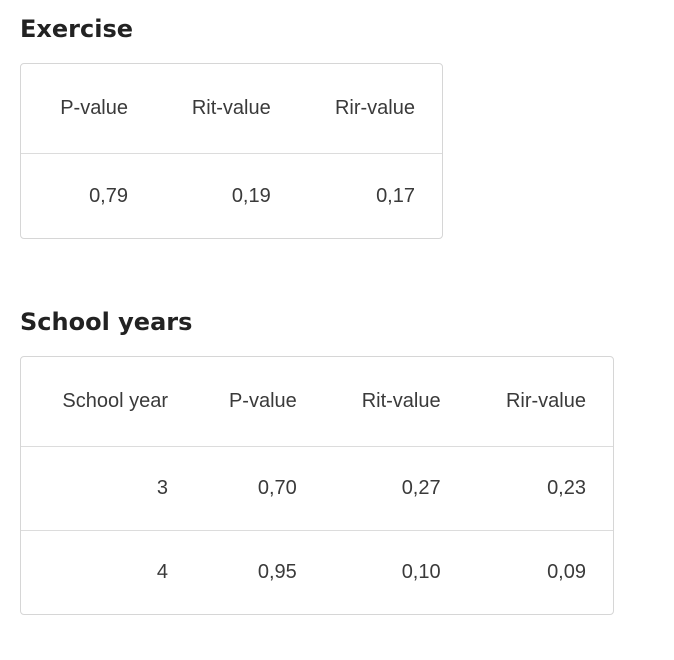 The height and width of the screenshot is (660, 674). What do you see at coordinates (106, 322) in the screenshot?
I see `school-years-title: School years` at bounding box center [106, 322].